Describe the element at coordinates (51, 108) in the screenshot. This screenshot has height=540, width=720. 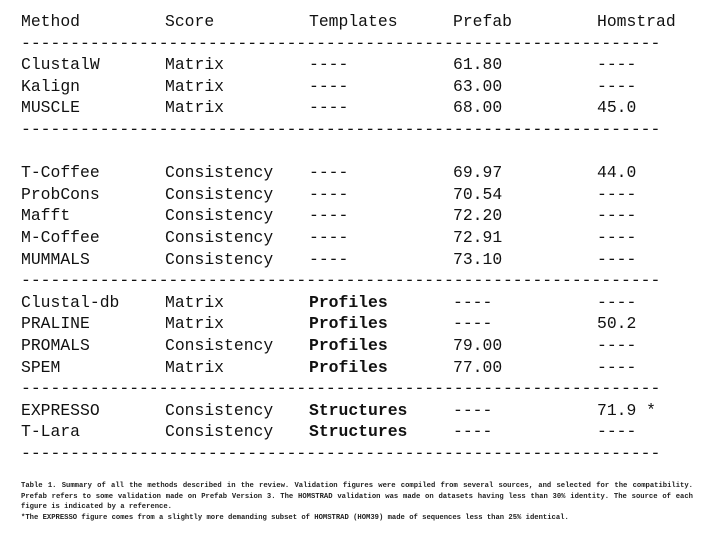
I see `method-cell: MUSCLE` at that location.